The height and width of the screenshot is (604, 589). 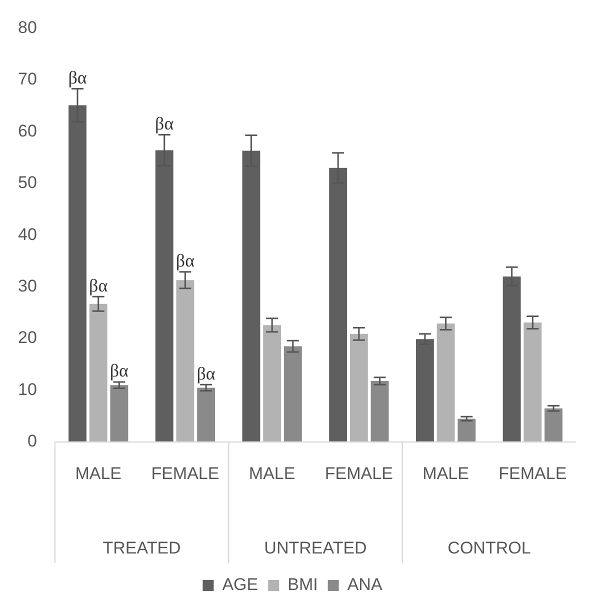 I want to click on text: UNTREATED, so click(x=315, y=548).